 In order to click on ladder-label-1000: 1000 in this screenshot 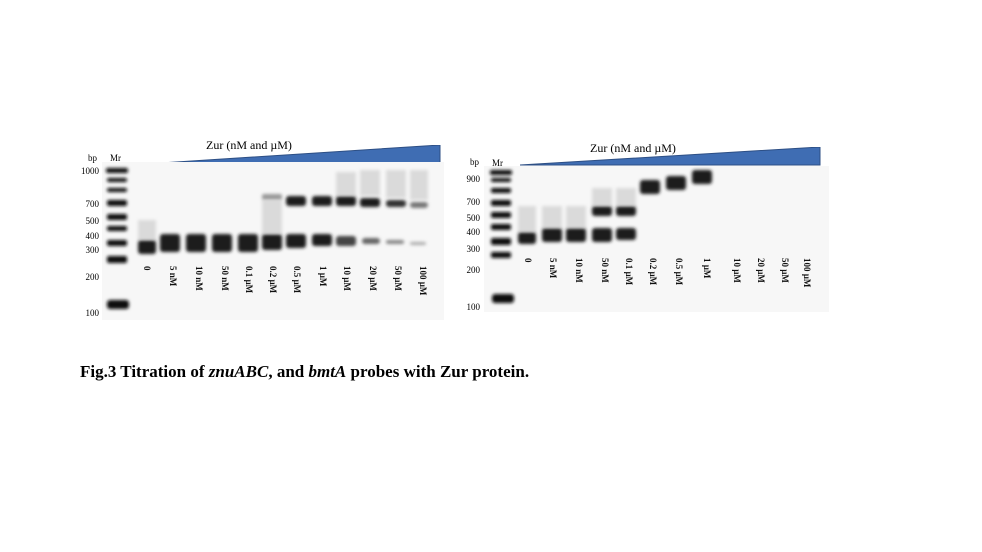, I will do `click(90, 171)`.